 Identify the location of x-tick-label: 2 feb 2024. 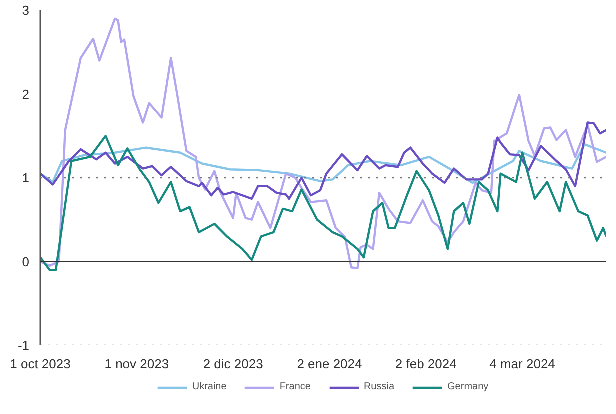
(426, 364).